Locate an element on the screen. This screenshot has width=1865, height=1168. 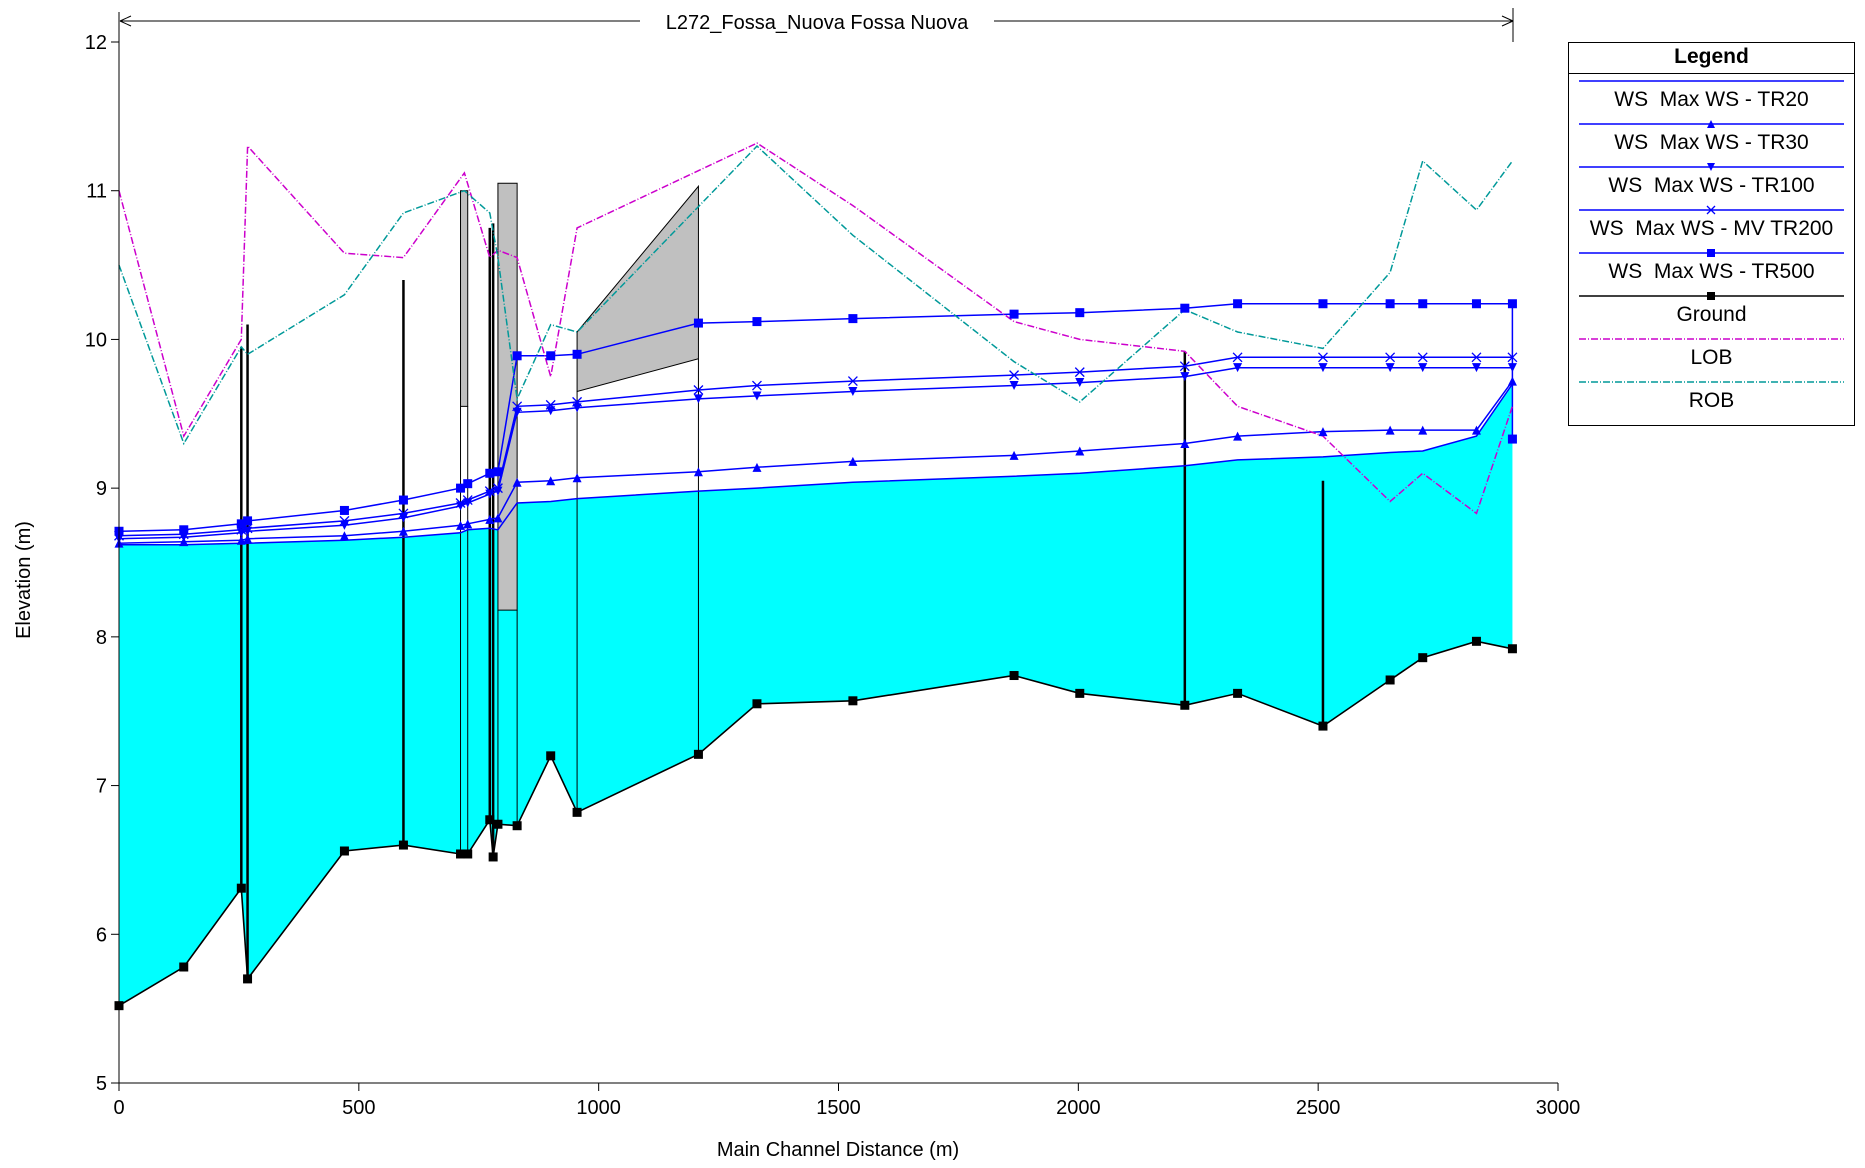
y-axis-label: Elevation (m) is located at coordinates (24, 580).